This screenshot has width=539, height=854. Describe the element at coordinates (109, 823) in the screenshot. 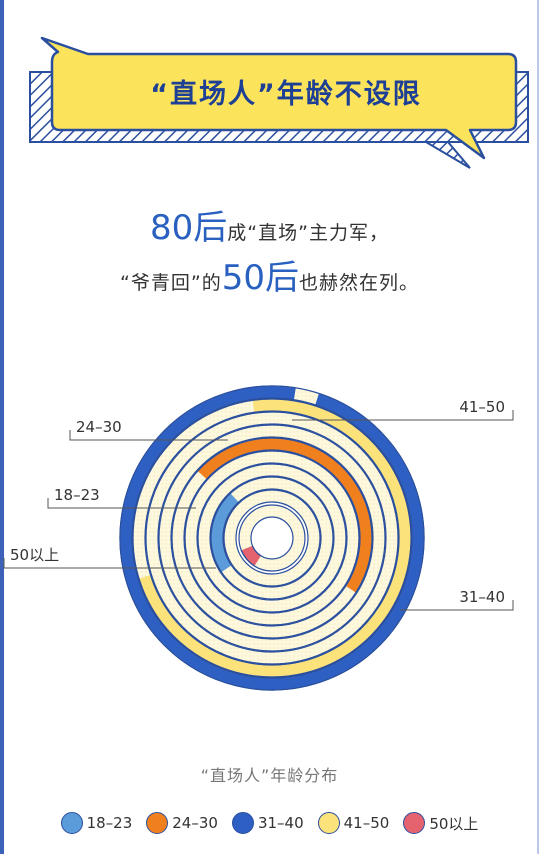

I see `legend-label: 18–23` at that location.